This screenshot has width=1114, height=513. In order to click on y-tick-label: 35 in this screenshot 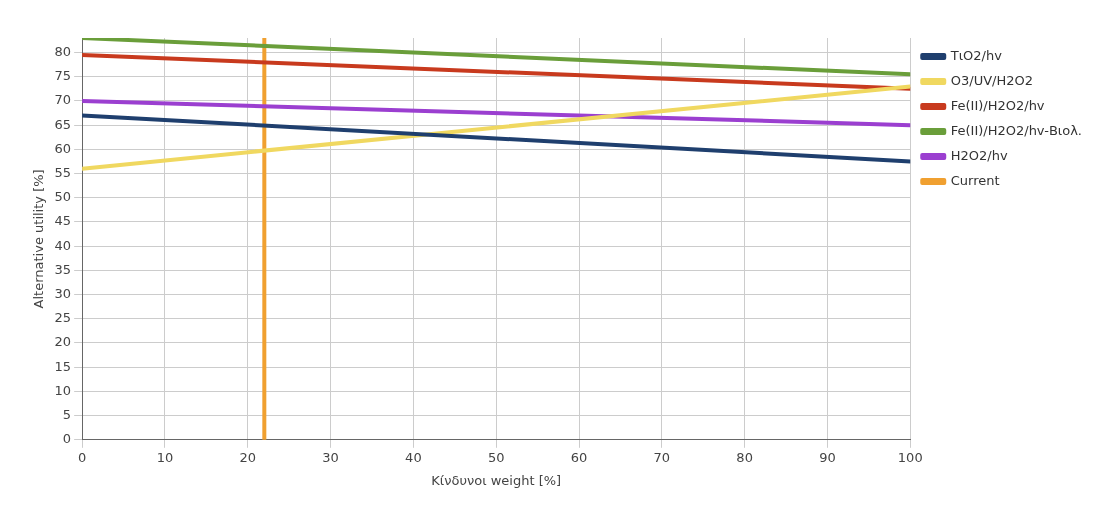, I will do `click(63, 269)`.